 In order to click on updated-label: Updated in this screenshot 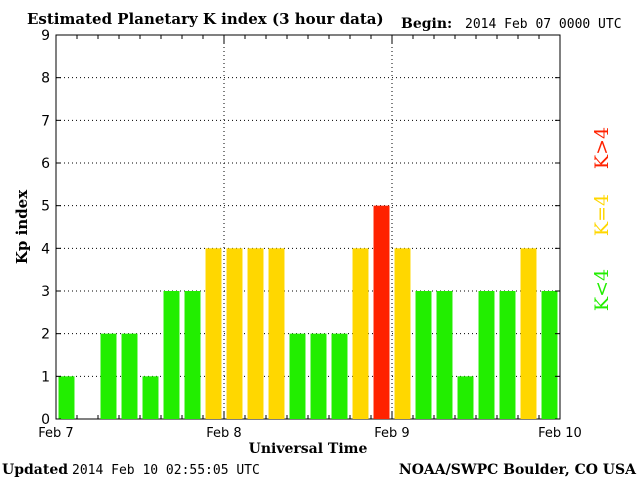, I will do `click(35, 470)`.